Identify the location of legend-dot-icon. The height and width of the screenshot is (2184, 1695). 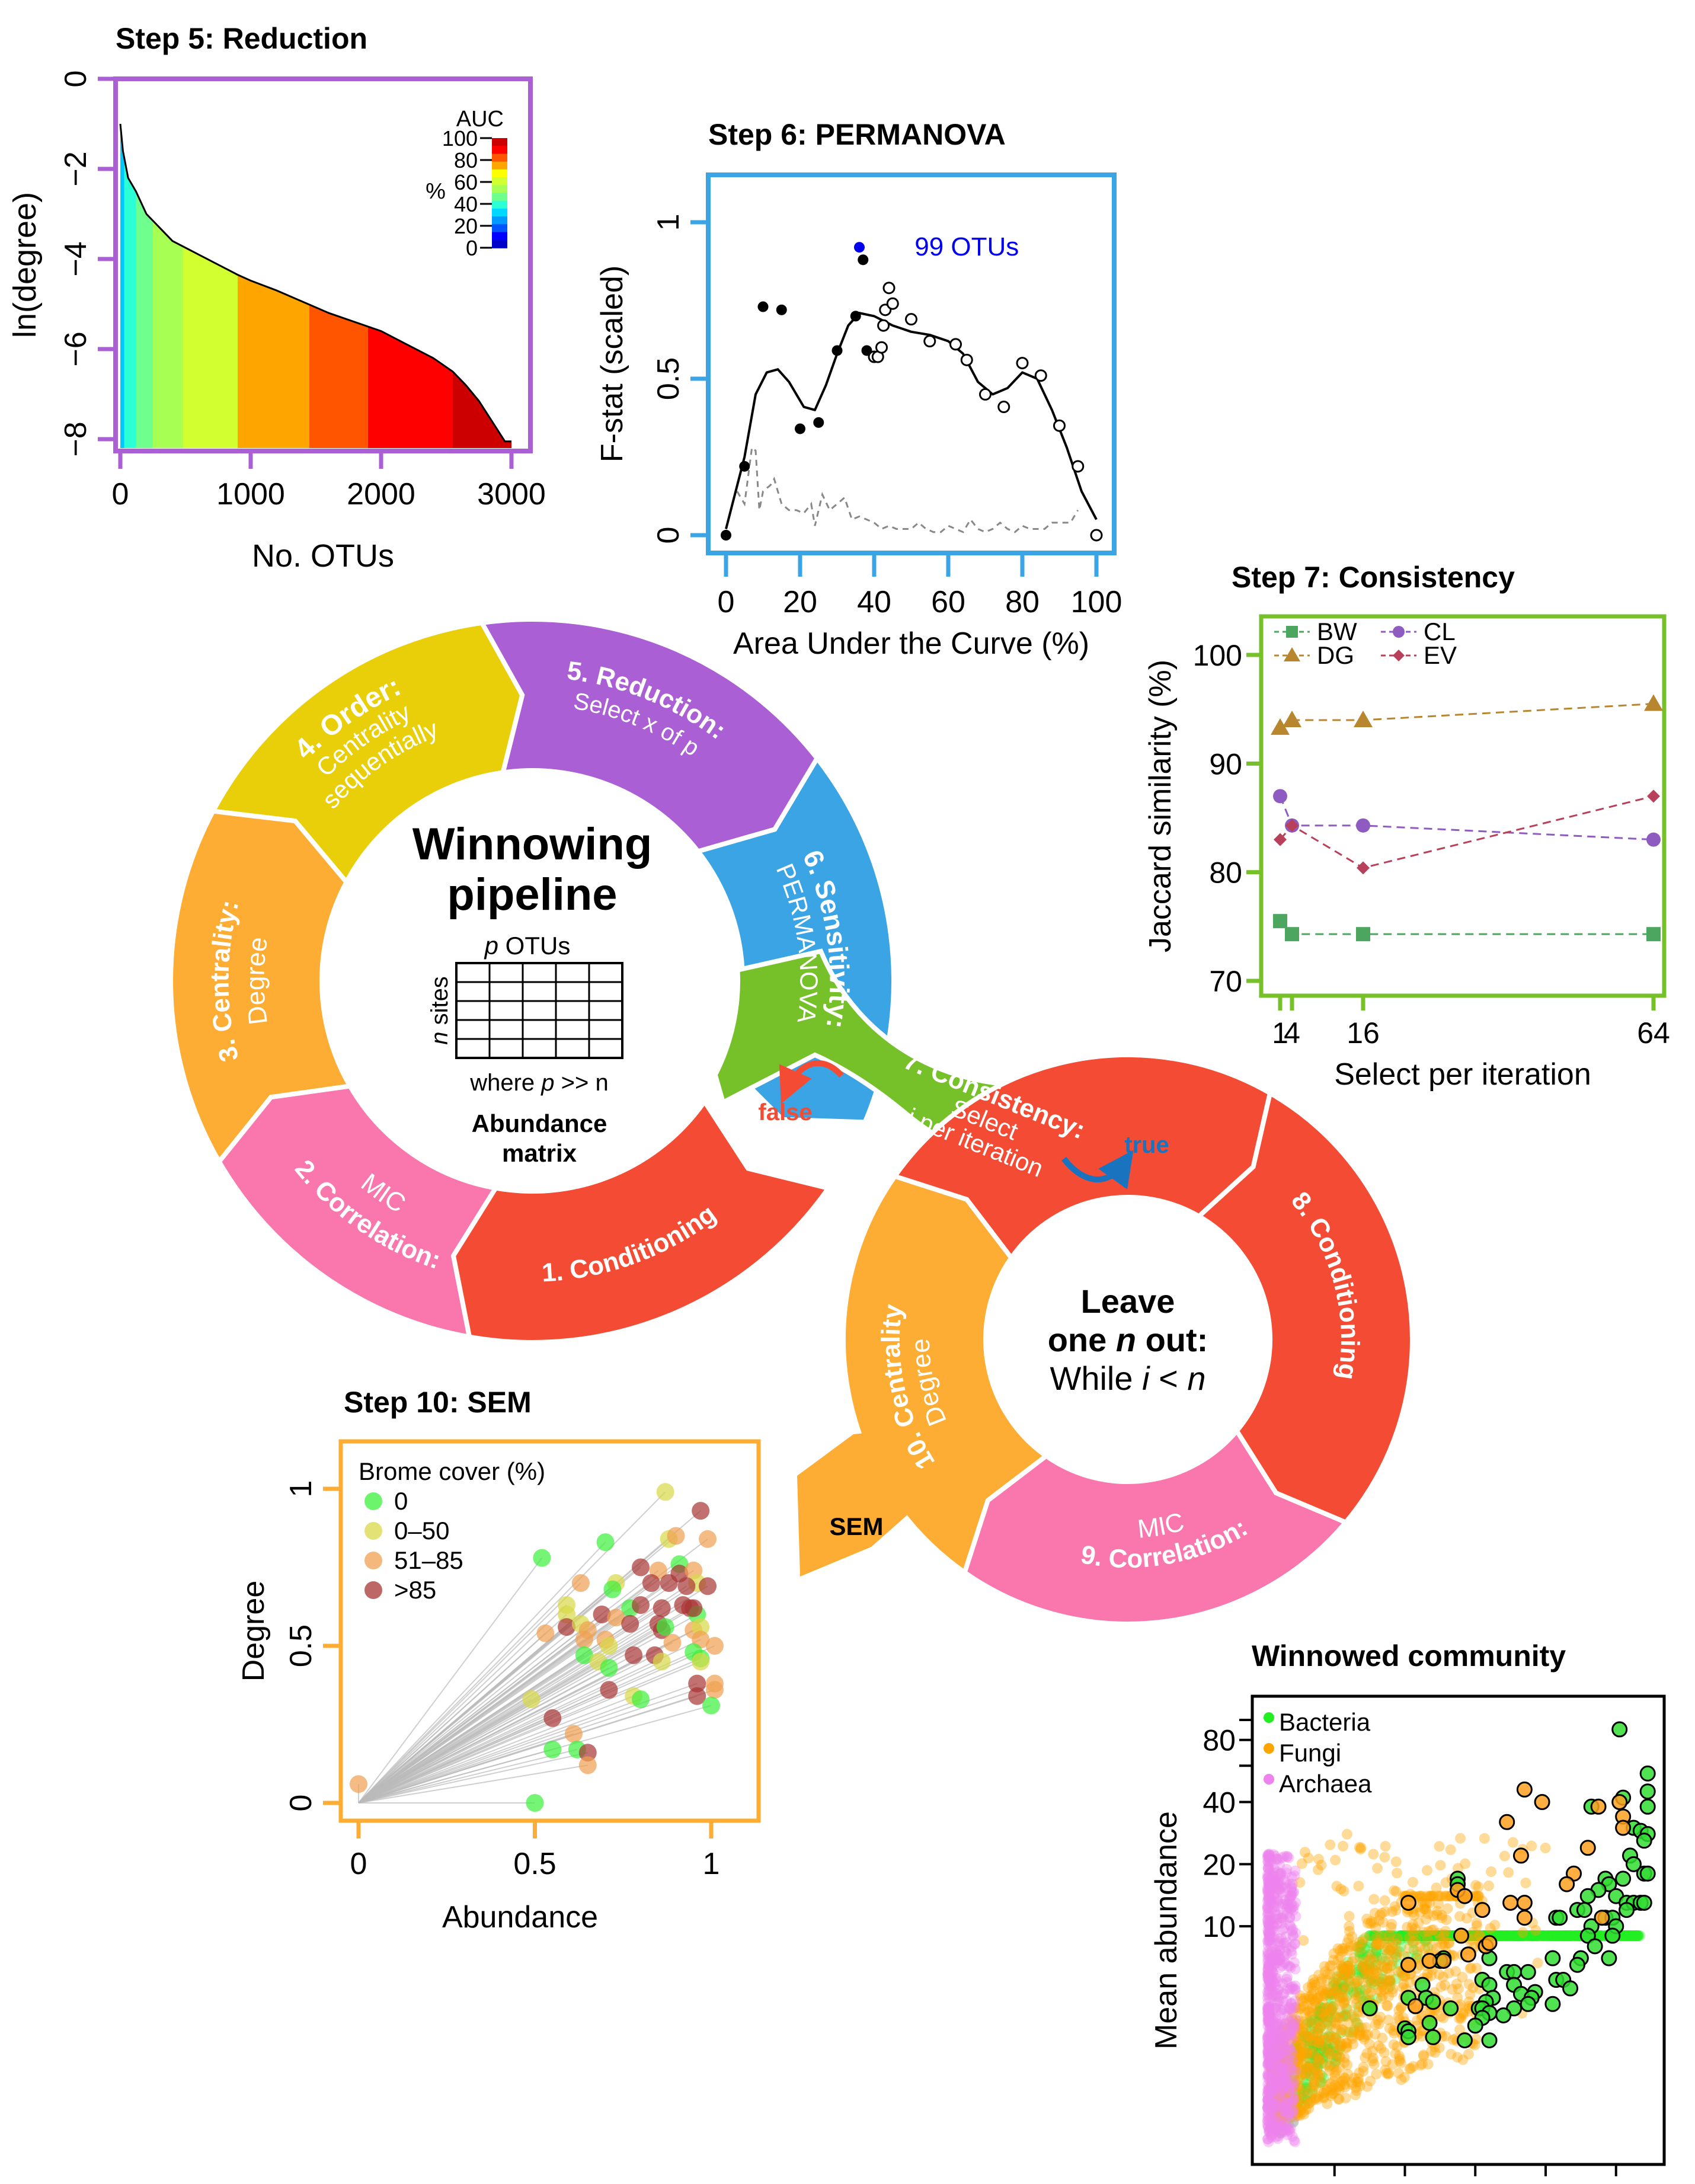
(1269, 1748).